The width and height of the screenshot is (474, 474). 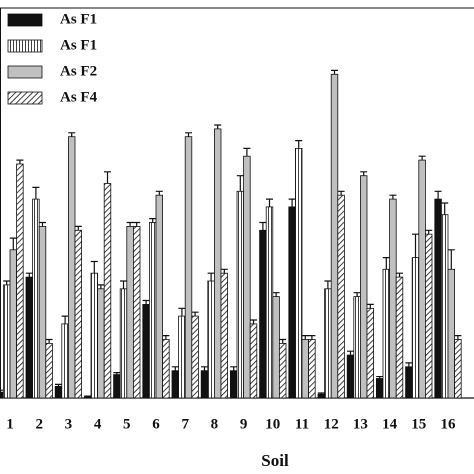 I want to click on x-tick-label: 2, so click(x=39, y=424).